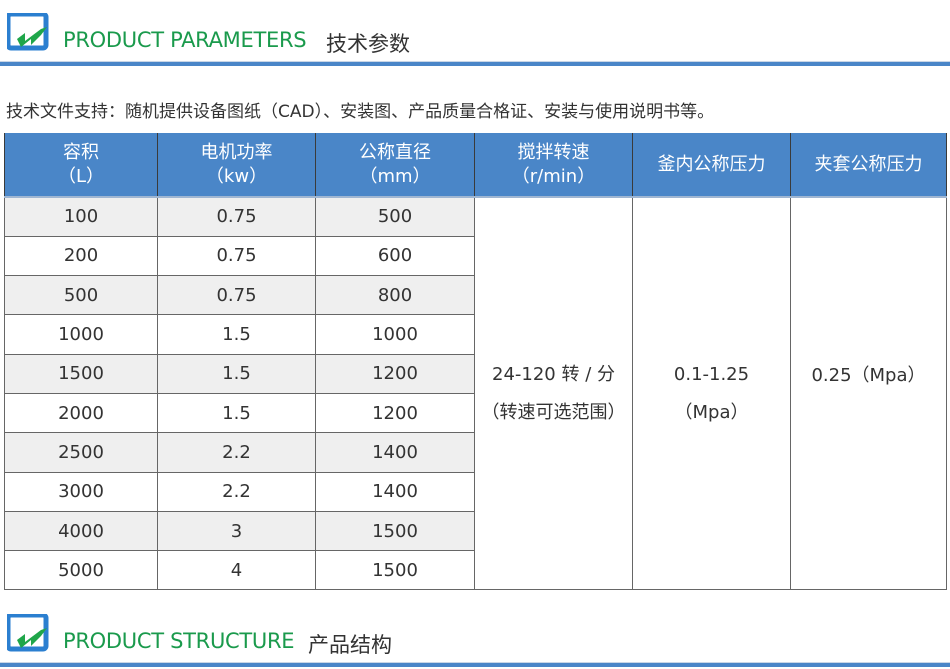 The width and height of the screenshot is (950, 669). What do you see at coordinates (81, 570) in the screenshot?
I see `table-cell: 5000` at bounding box center [81, 570].